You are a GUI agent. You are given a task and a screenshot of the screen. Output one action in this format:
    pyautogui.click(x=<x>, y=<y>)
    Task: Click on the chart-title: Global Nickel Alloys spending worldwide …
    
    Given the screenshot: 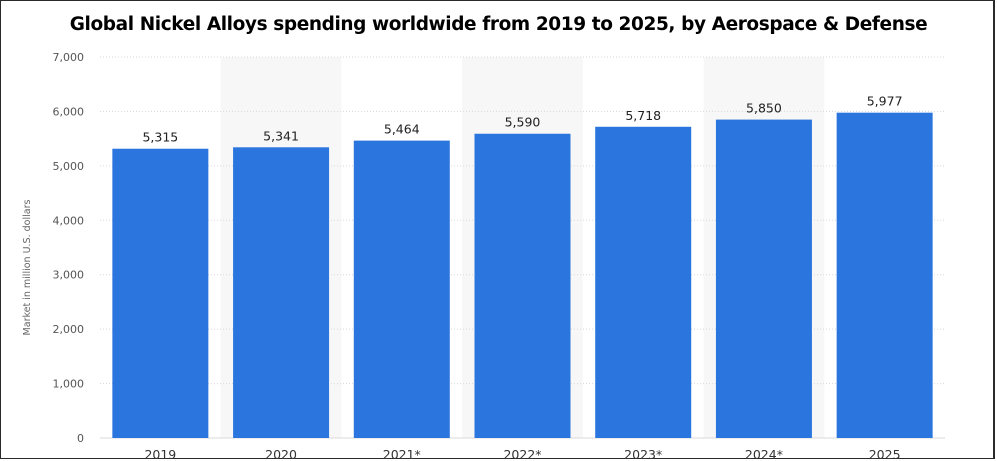 What is the action you would take?
    pyautogui.click(x=498, y=24)
    